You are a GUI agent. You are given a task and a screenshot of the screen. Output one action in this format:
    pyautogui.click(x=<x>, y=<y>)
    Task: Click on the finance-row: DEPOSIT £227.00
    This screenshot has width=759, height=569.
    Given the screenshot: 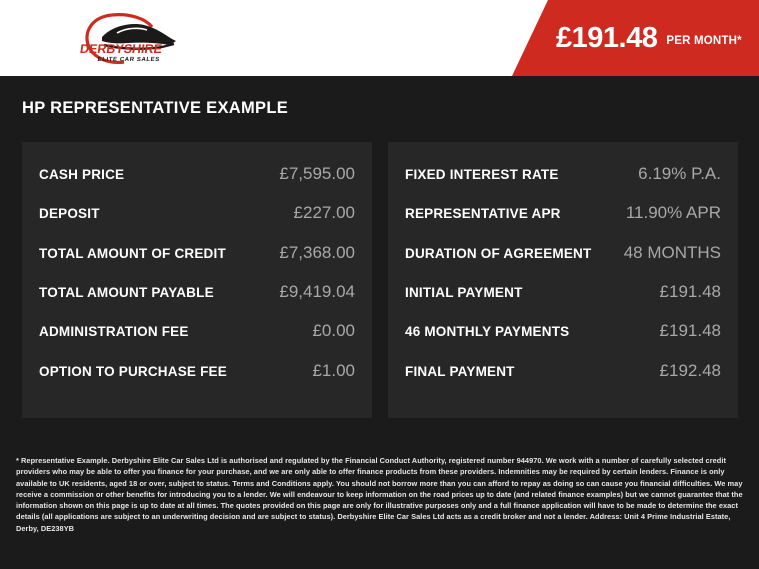 What is the action you would take?
    pyautogui.click(x=197, y=222)
    